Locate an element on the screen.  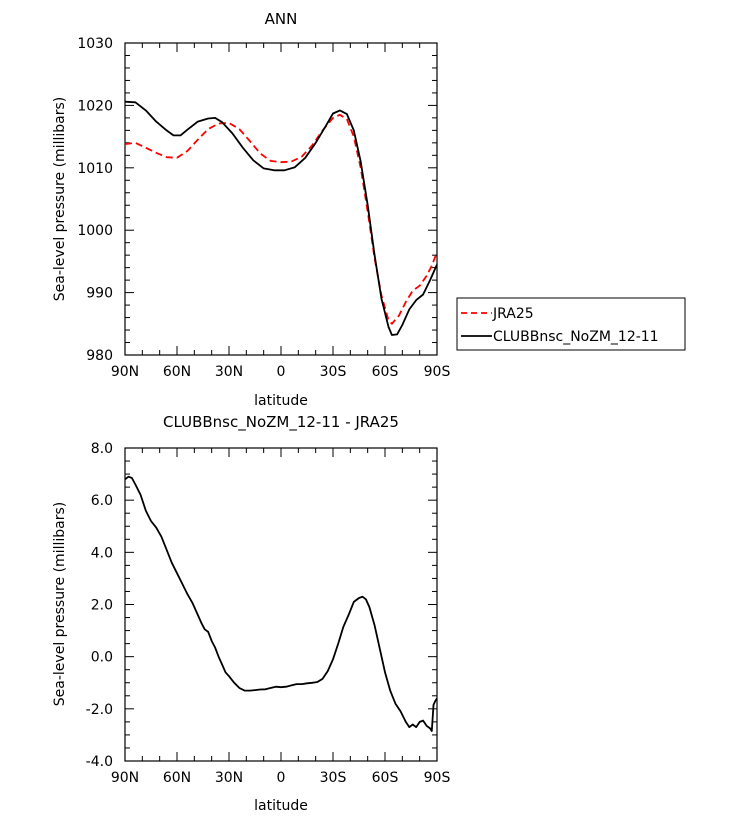
bottom-series-lines is located at coordinates (281, 603).